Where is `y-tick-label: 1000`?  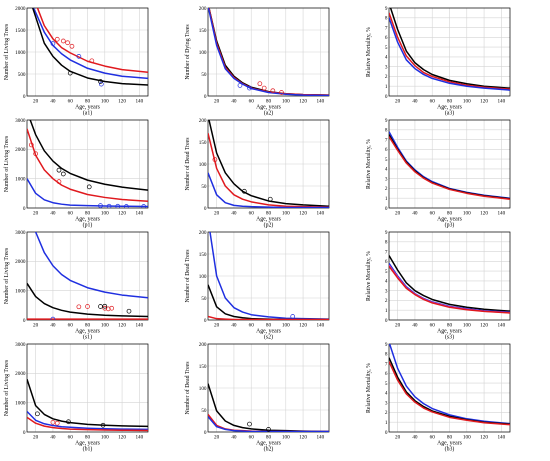 y-tick-label: 1000 is located at coordinates (20, 291).